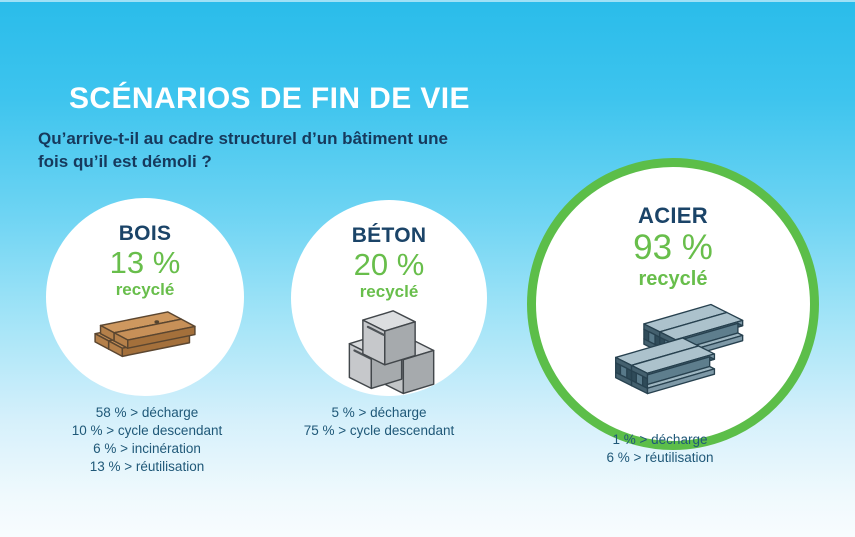  What do you see at coordinates (147, 448) in the screenshot?
I see `stat-line: 6 % > incinération` at bounding box center [147, 448].